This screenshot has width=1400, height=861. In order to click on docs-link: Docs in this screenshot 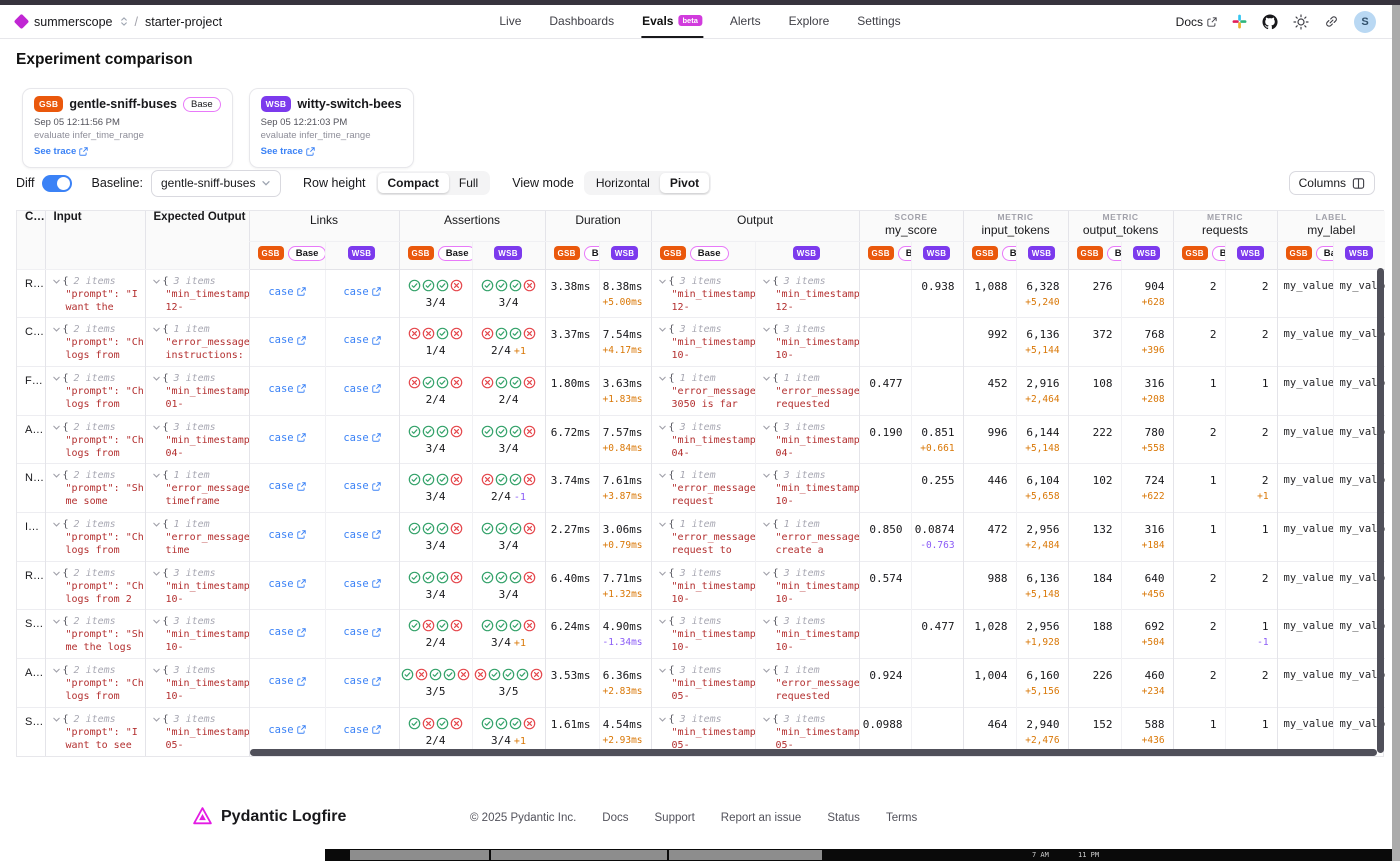, I will do `click(1196, 22)`.